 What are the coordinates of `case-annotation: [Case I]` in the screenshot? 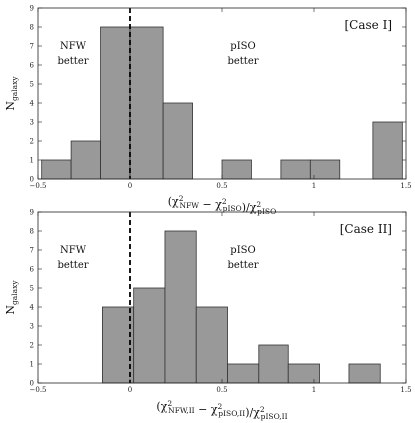 It's located at (368, 25).